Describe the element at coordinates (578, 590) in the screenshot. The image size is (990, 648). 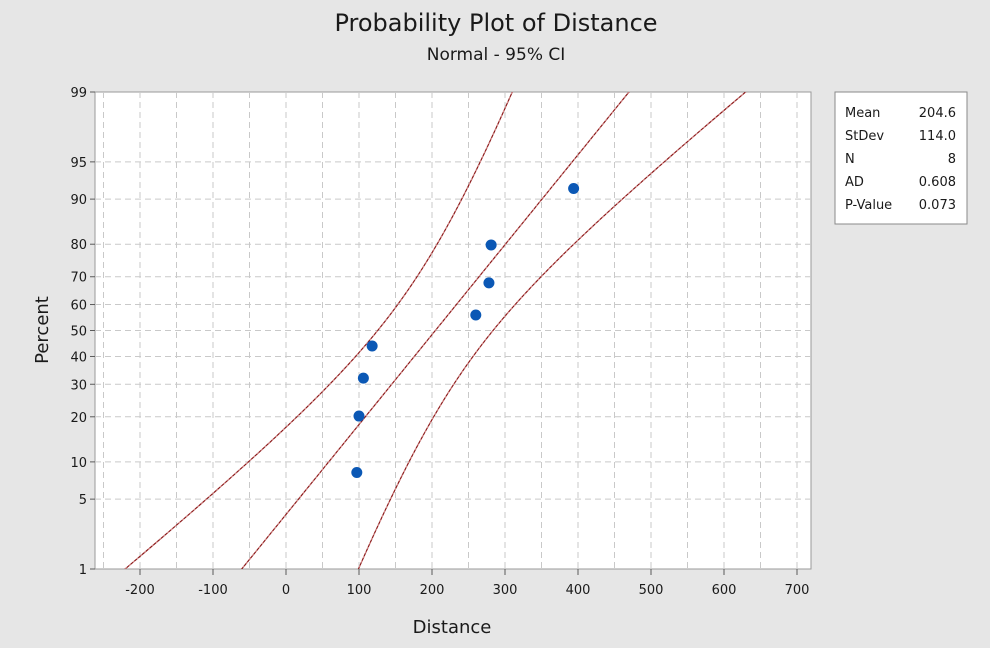
I see `x-tick-label: 400` at that location.